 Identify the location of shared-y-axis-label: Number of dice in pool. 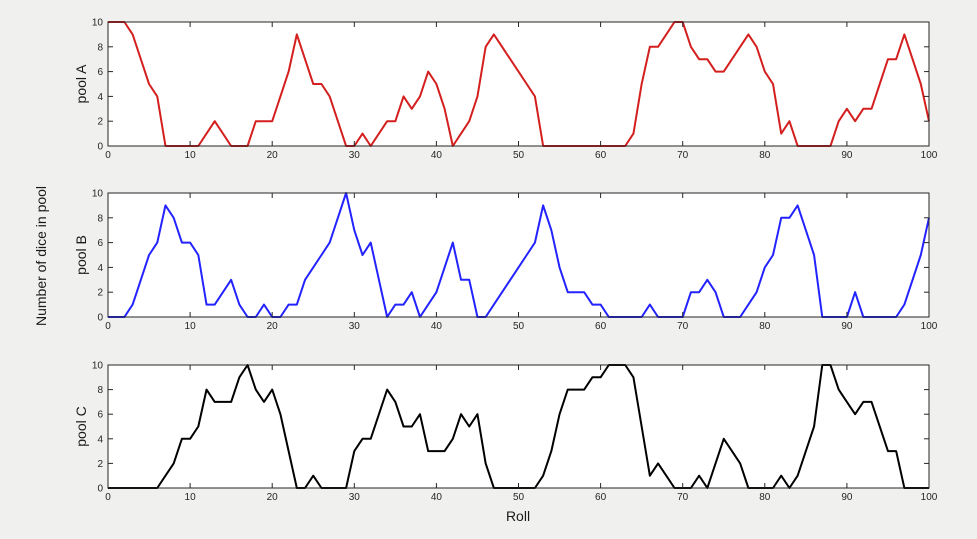
(41, 256).